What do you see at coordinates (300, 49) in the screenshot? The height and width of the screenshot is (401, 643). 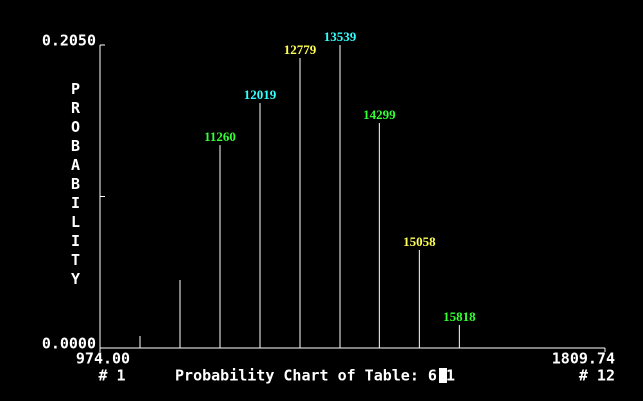 I see `point-label: 12779` at bounding box center [300, 49].